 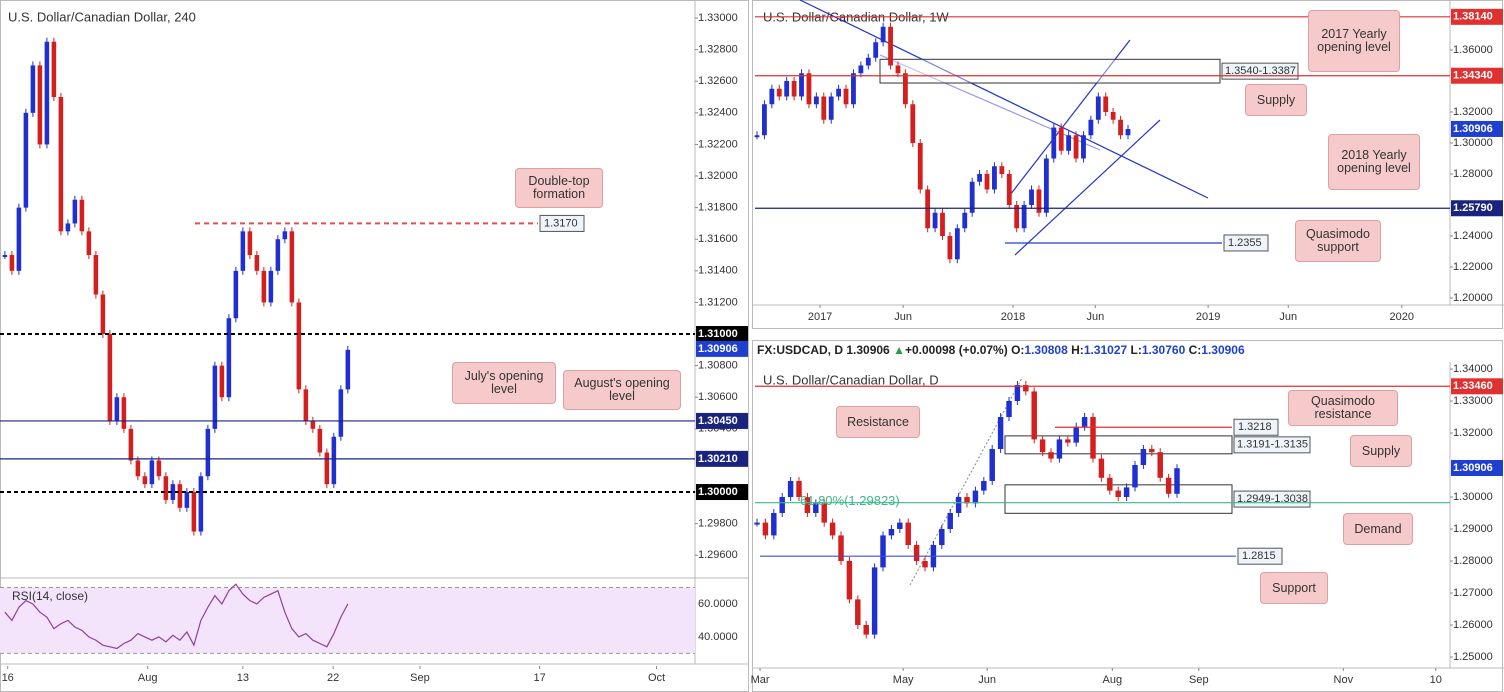 I want to click on zone-tag: 1.2949-1.3038, so click(x=1272, y=499).